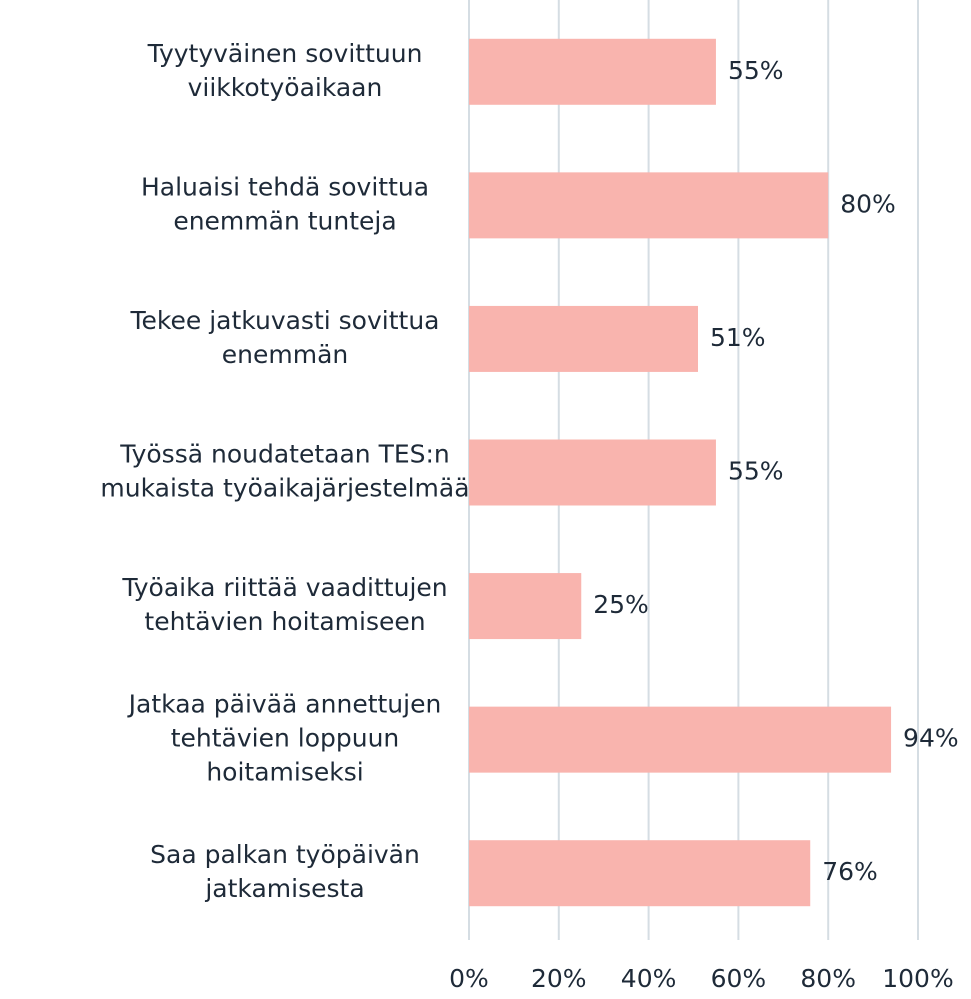 Image resolution: width=971 pixels, height=999 pixels. I want to click on category-label: Tyytyväinen sovittuun viikkotyöaikaan, so click(285, 70).